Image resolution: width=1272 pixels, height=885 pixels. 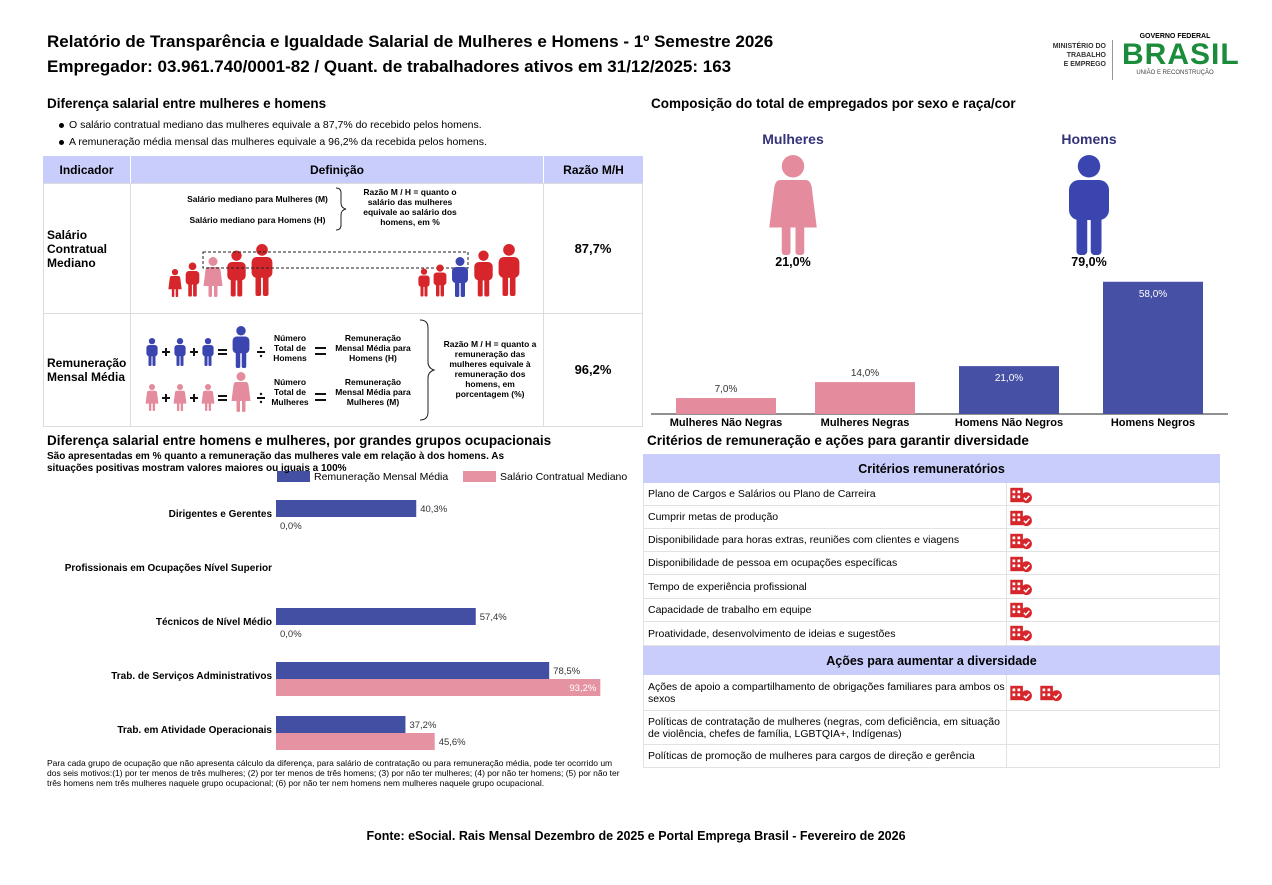 What do you see at coordinates (931, 468) in the screenshot?
I see `section-header: Critérios remuneratórios` at bounding box center [931, 468].